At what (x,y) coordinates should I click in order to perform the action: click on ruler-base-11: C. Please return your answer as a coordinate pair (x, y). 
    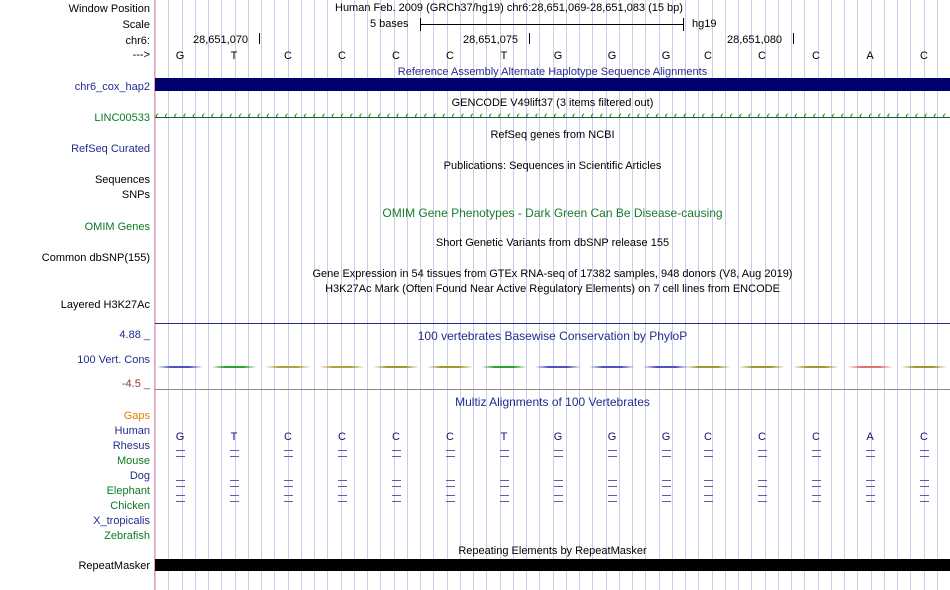
    Looking at the image, I should click on (762, 56).